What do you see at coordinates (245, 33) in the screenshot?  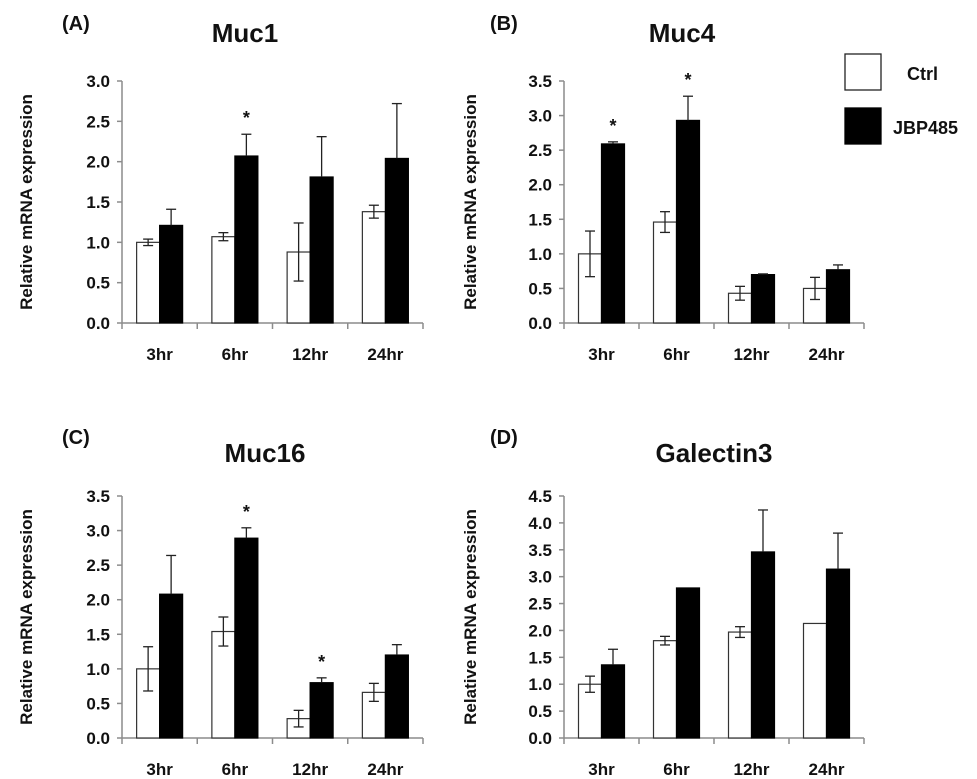 I see `chart-title: Muc1` at bounding box center [245, 33].